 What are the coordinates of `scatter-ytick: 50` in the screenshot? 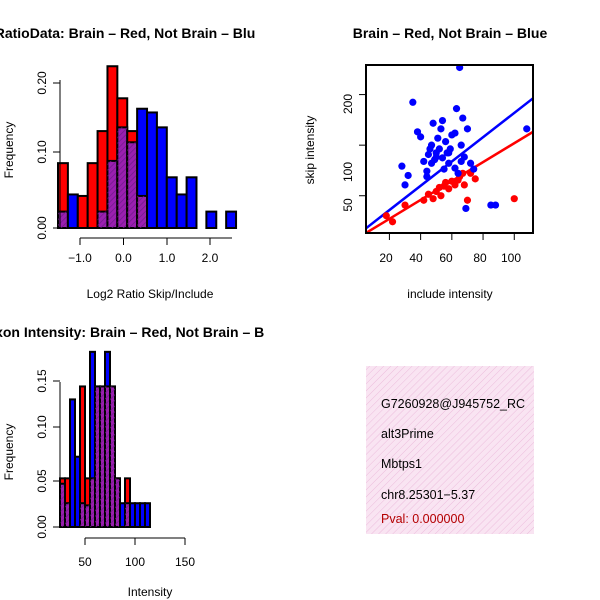 It's located at (348, 205).